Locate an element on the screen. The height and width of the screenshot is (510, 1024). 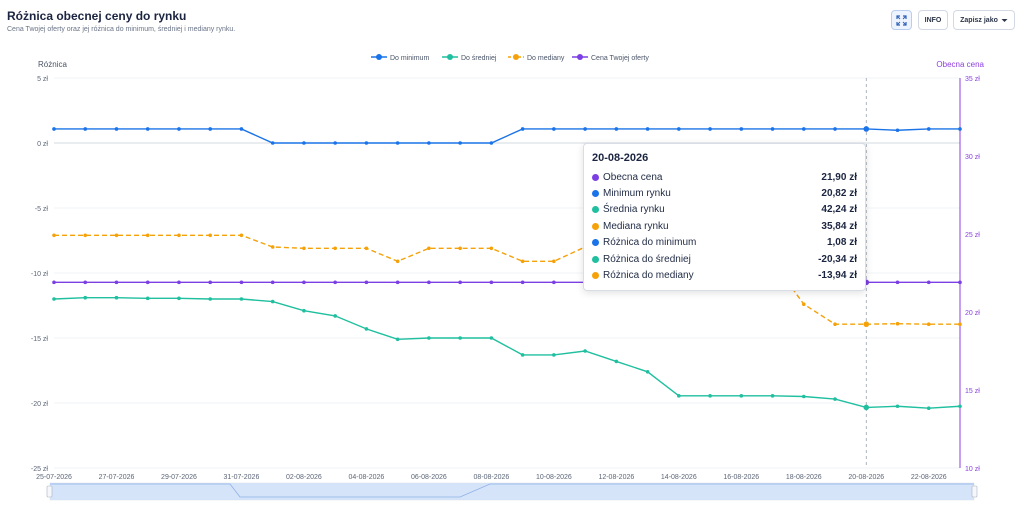
info-button: INFO is located at coordinates (933, 20).